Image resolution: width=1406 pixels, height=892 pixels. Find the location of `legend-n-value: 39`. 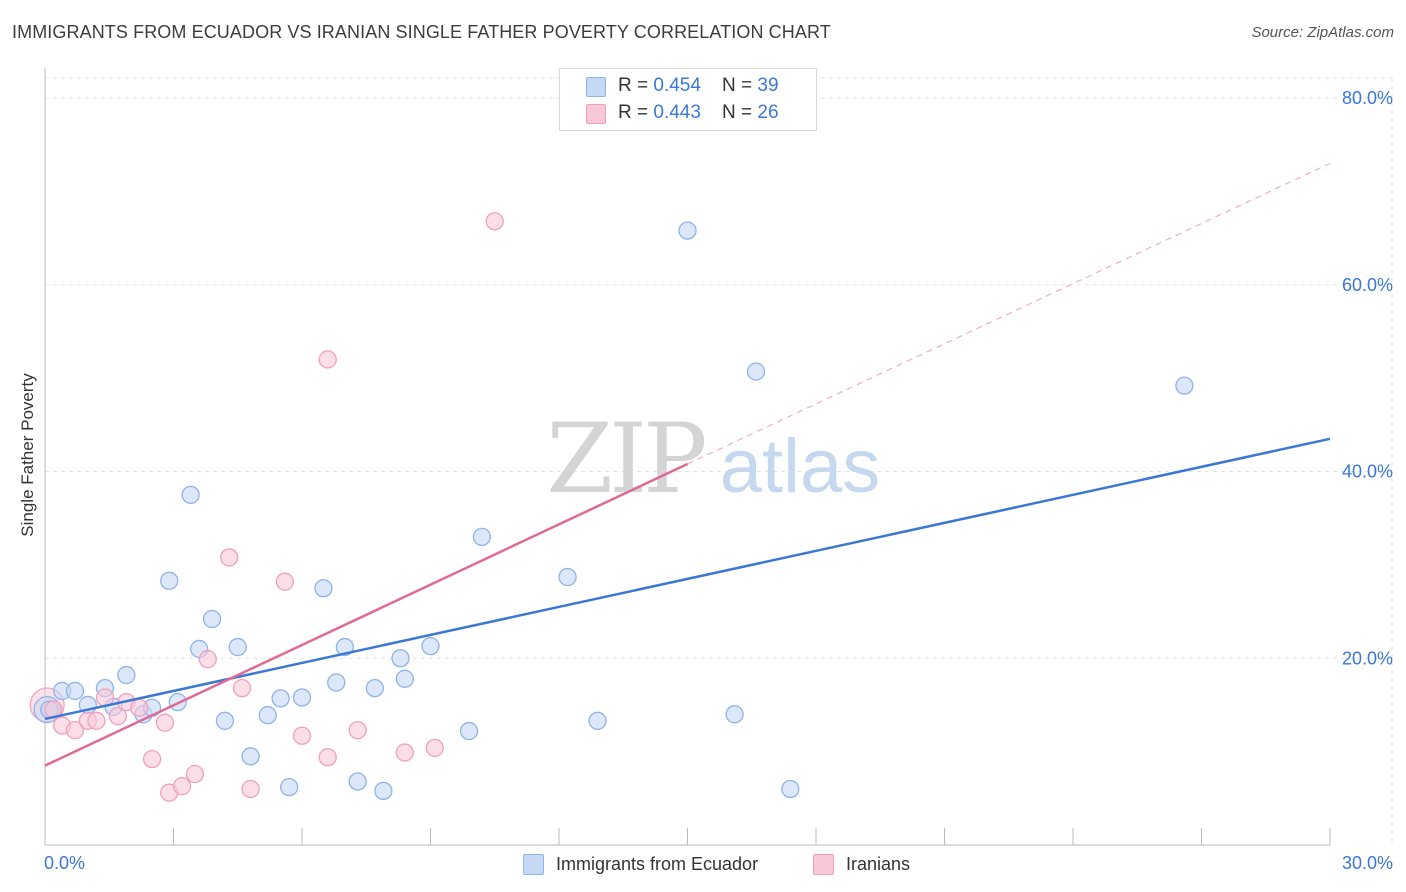

legend-n-value: 39 is located at coordinates (768, 85).